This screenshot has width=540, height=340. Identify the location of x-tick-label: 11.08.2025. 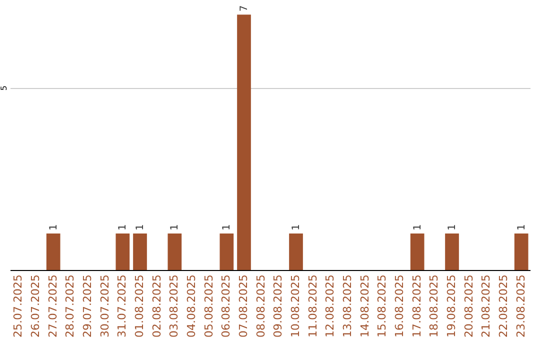
(313, 306).